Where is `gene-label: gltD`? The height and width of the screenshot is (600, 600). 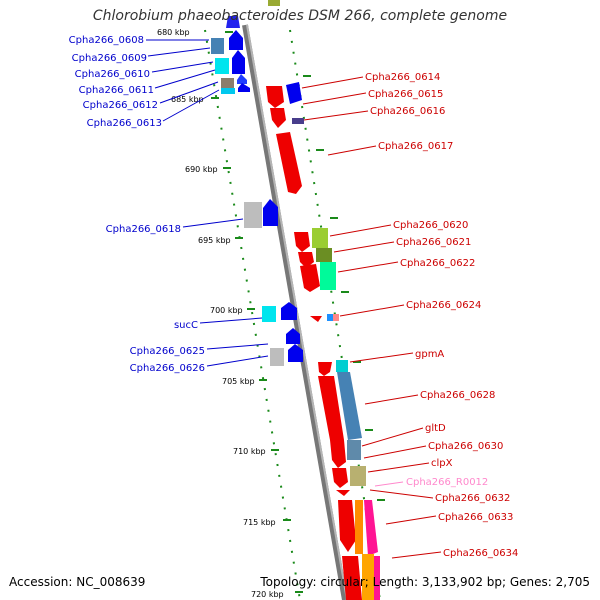 gene-label: gltD is located at coordinates (435, 428).